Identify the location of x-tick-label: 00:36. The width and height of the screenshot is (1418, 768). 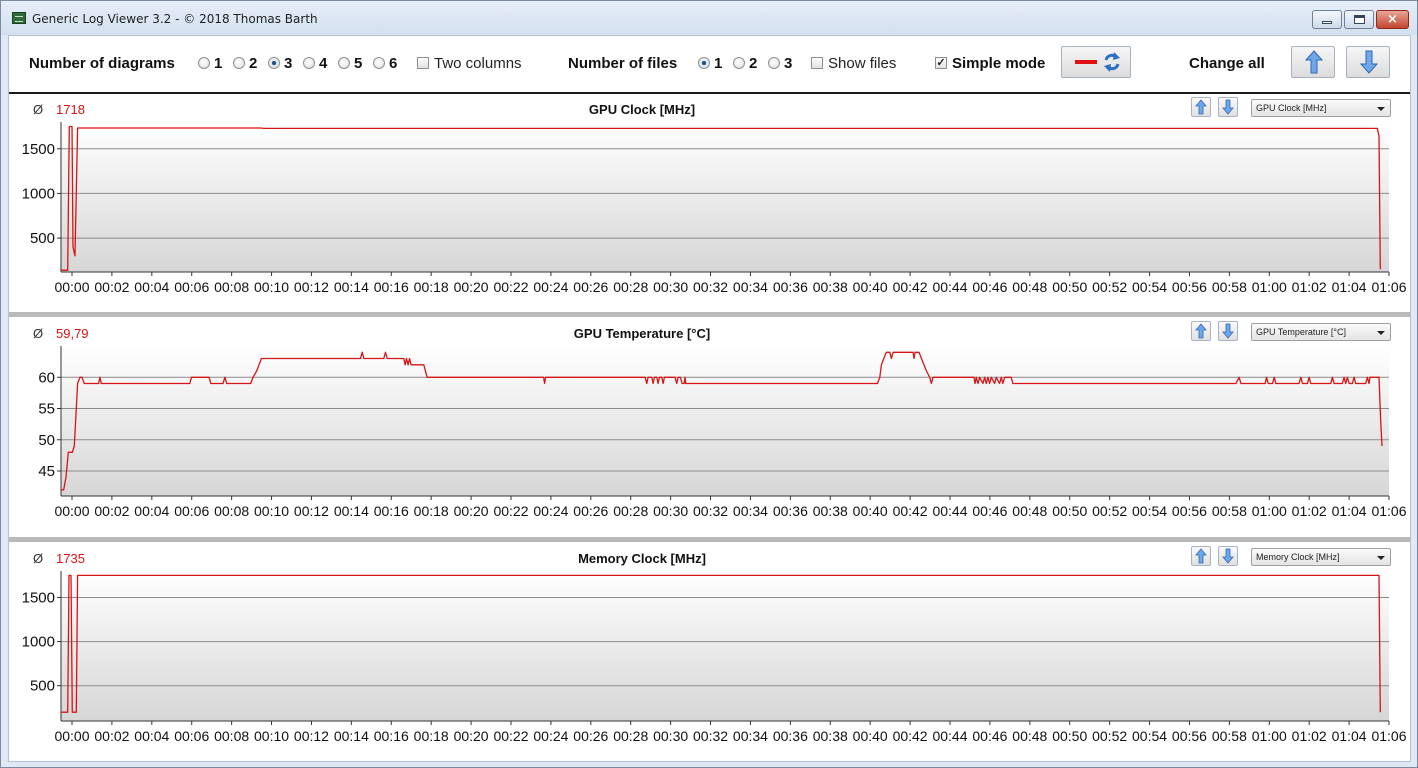
(790, 511).